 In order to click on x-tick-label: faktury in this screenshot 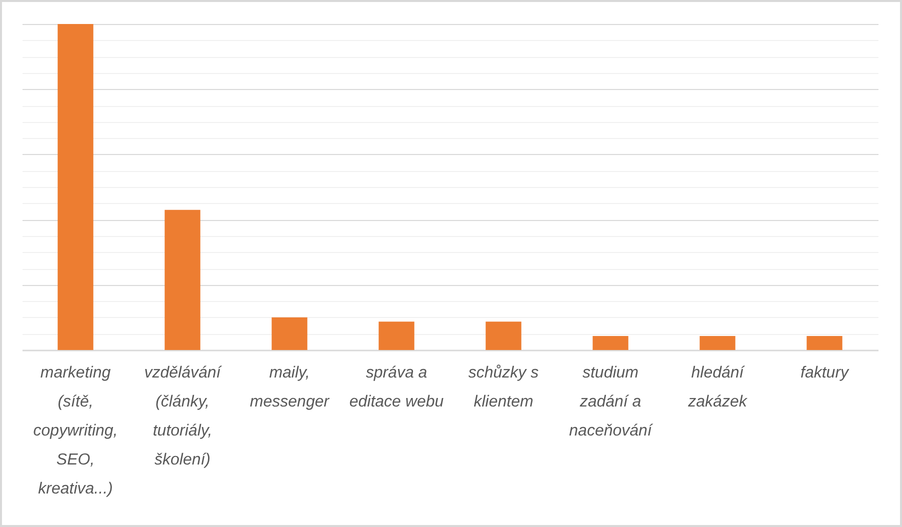, I will do `click(825, 373)`.